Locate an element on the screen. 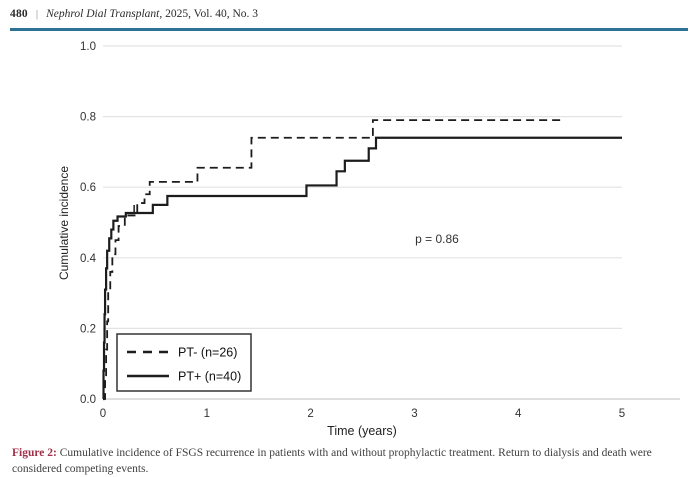 Image resolution: width=698 pixels, height=477 pixels. x-tick-label: 2 is located at coordinates (310, 414).